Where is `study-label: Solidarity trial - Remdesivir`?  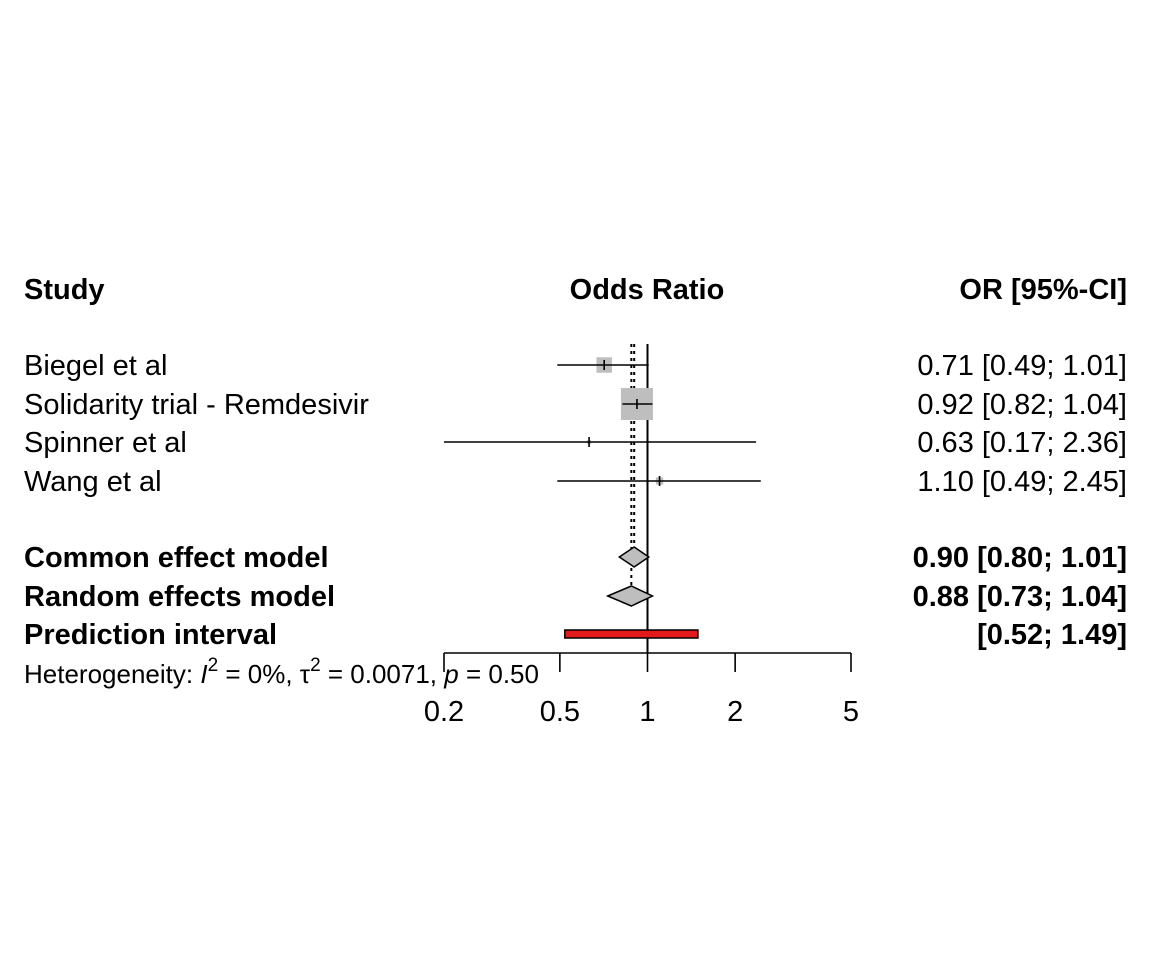 study-label: Solidarity trial - Remdesivir is located at coordinates (196, 405).